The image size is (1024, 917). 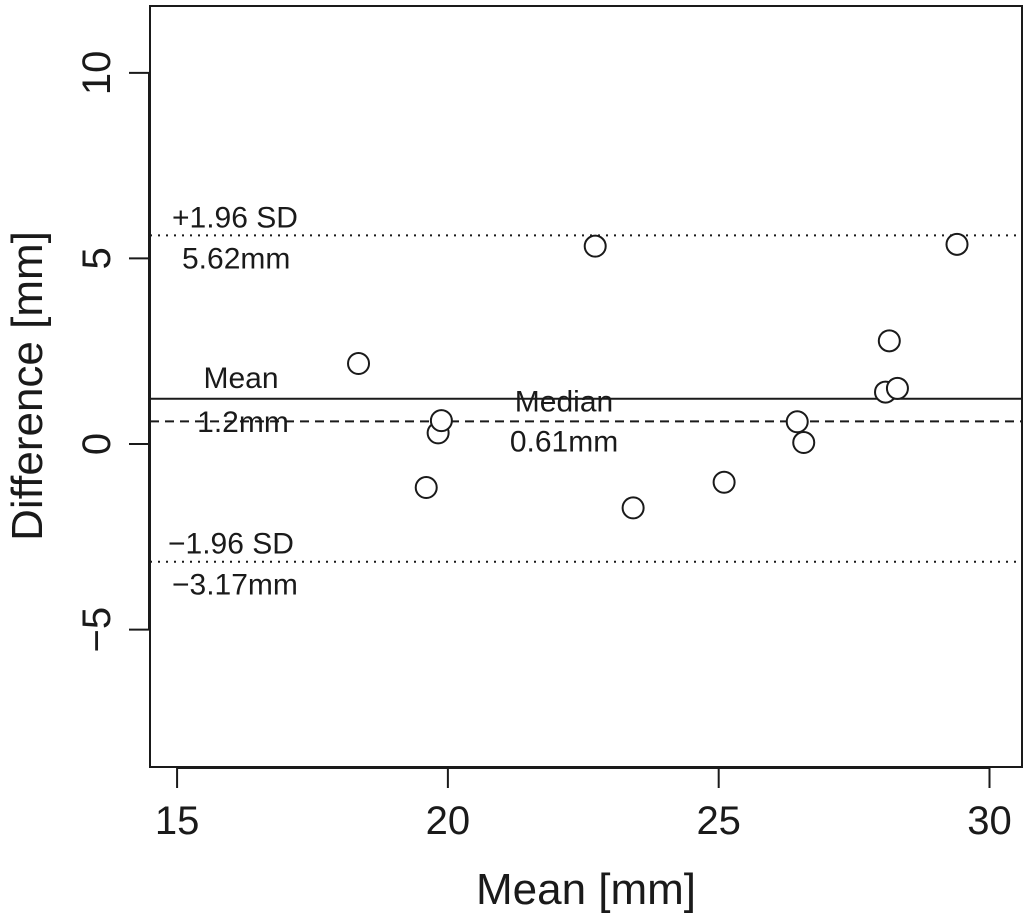 I want to click on mean-value-label: 1.2mm, so click(x=243, y=422).